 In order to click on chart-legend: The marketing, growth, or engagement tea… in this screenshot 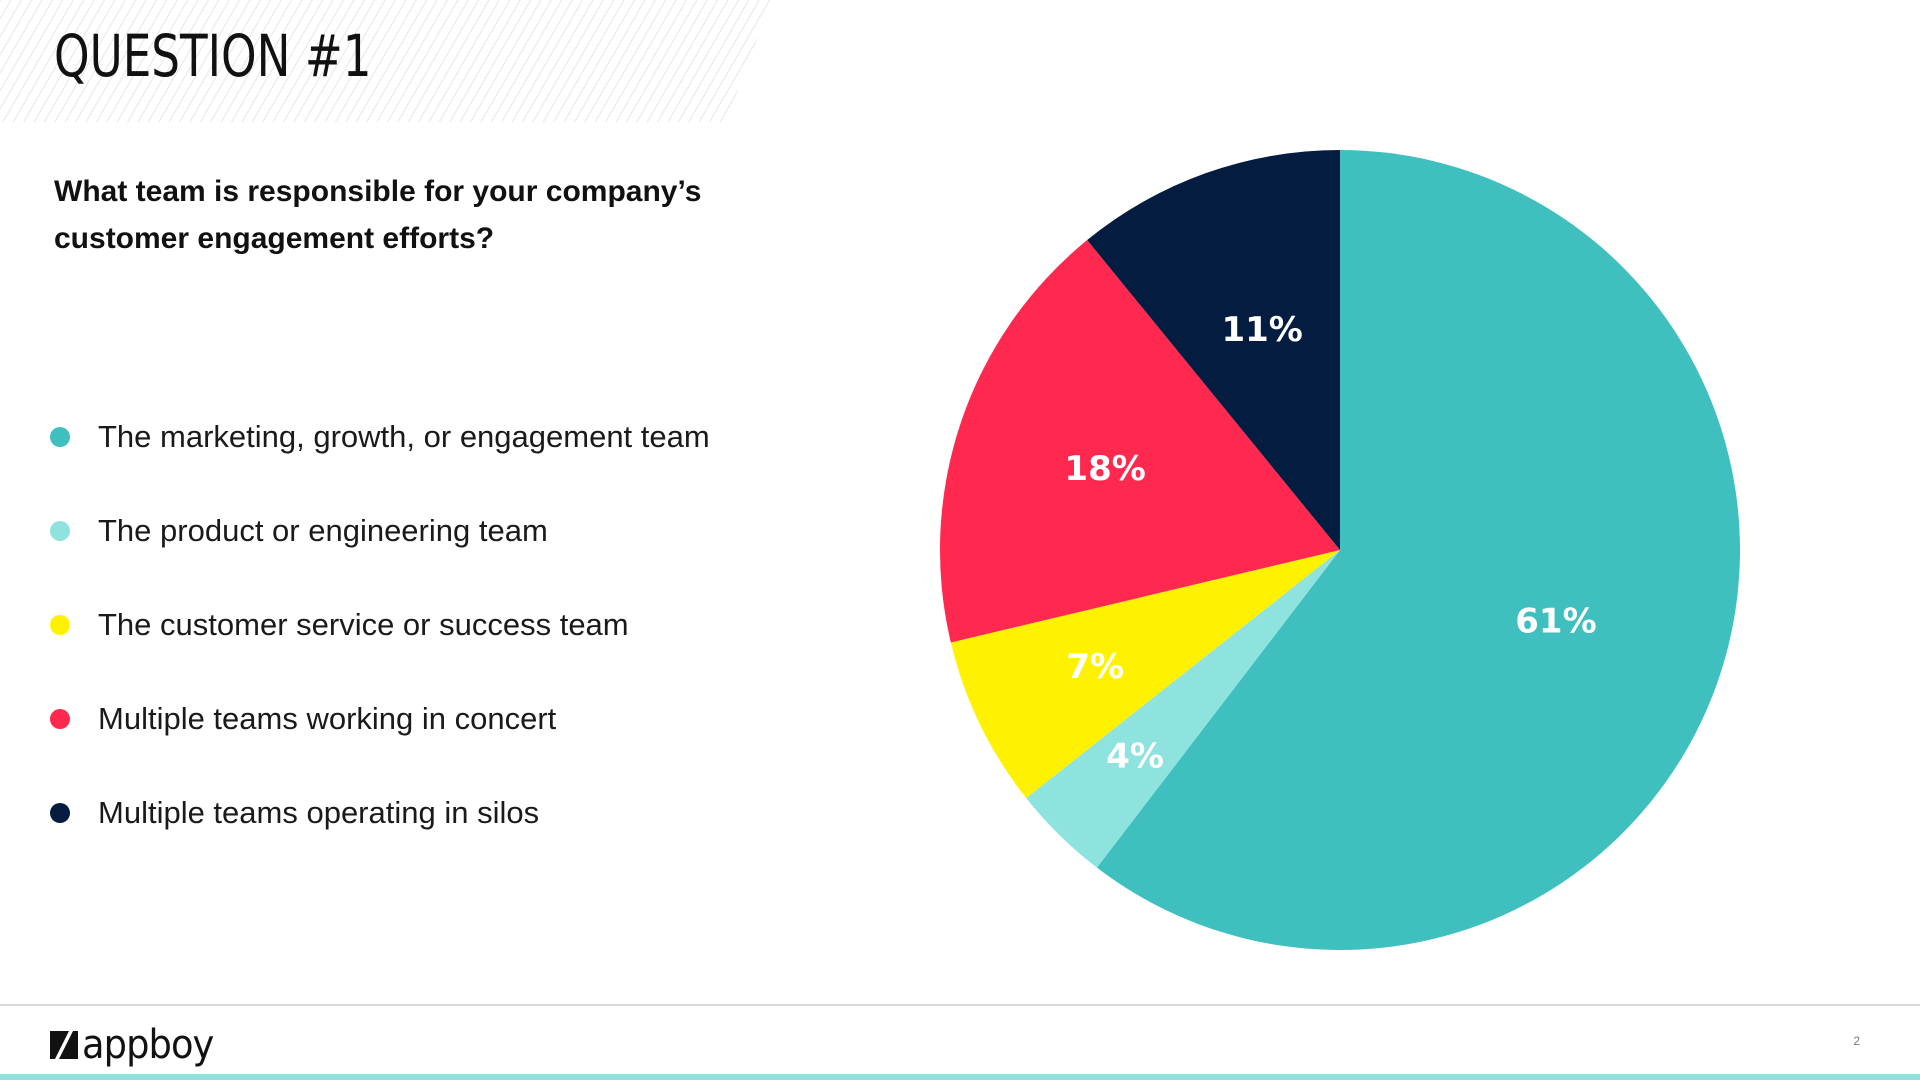, I will do `click(380, 625)`.